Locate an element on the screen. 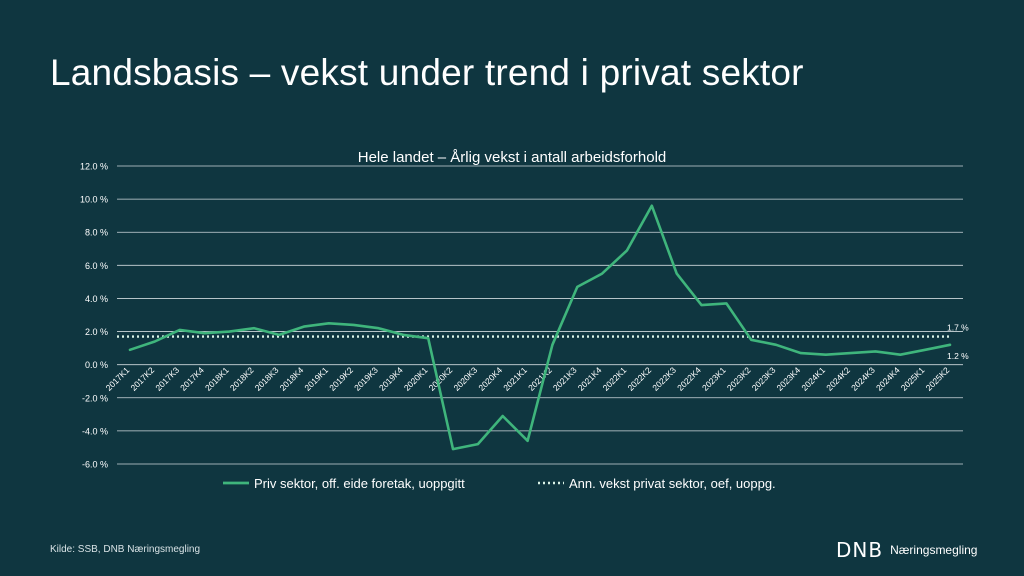 The width and height of the screenshot is (1024, 576). x-tick-label: 2021K4 is located at coordinates (590, 379).